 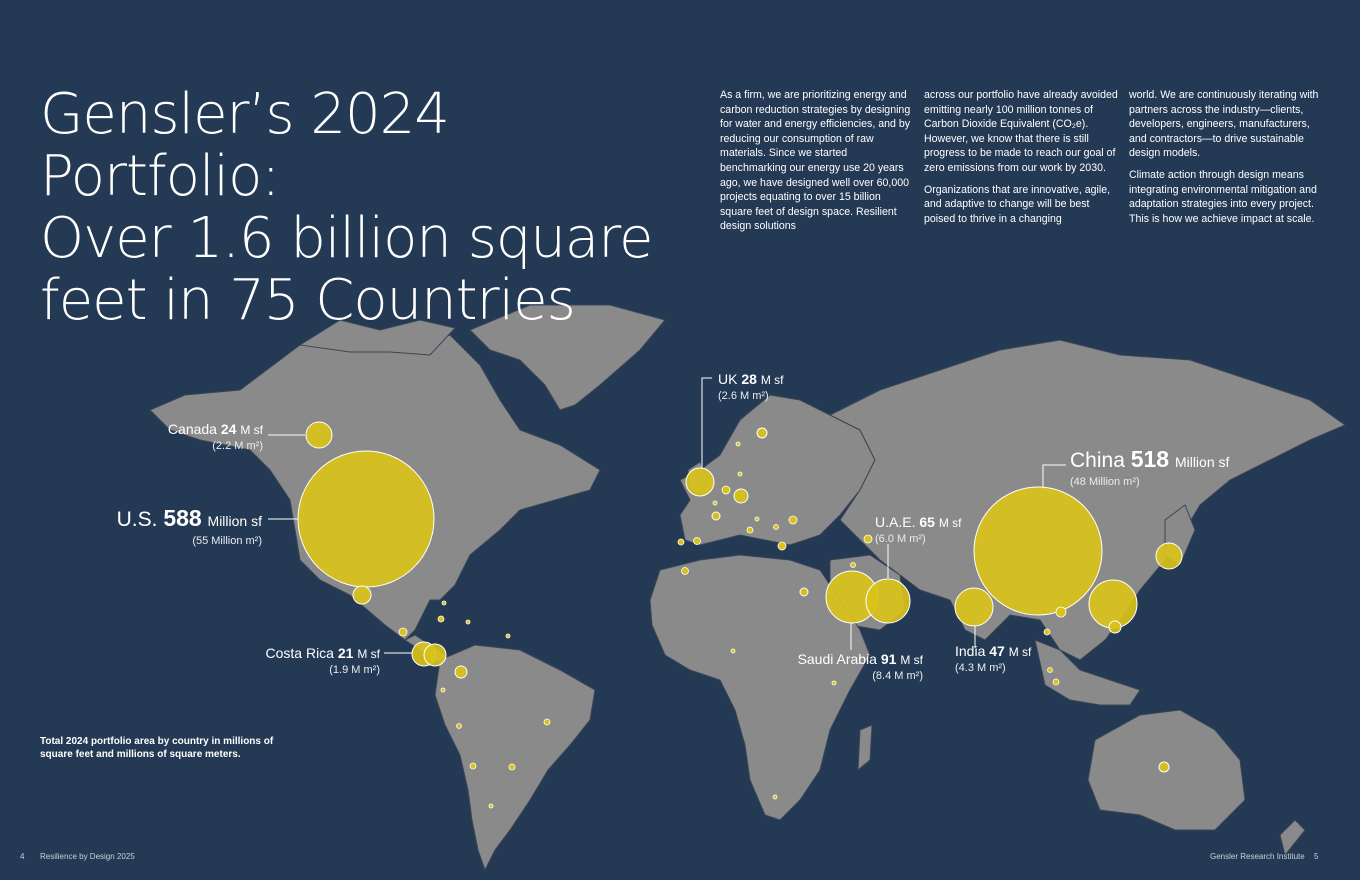 I want to click on bubble-netherlands, so click(x=741, y=496).